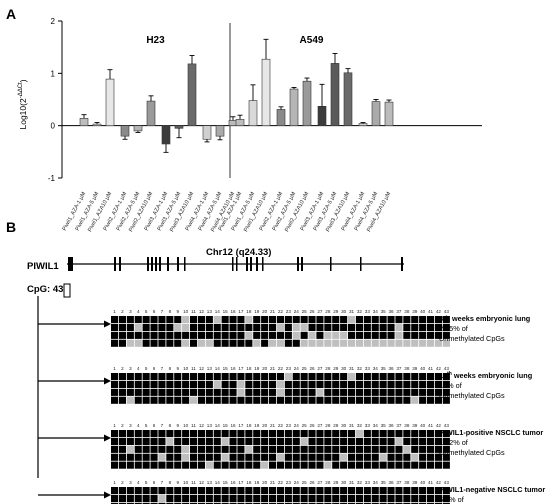 The width and height of the screenshot is (550, 504). Describe the element at coordinates (162, 311) in the screenshot. I see `cpg-site-number: 7` at that location.